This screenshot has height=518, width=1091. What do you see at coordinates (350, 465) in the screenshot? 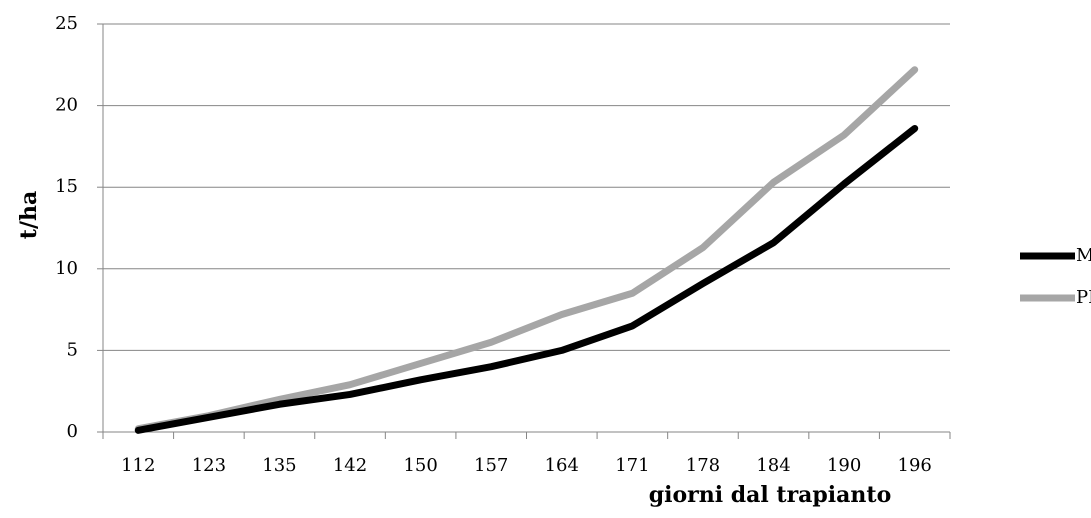
I see `x-tick-label: 142` at bounding box center [350, 465].